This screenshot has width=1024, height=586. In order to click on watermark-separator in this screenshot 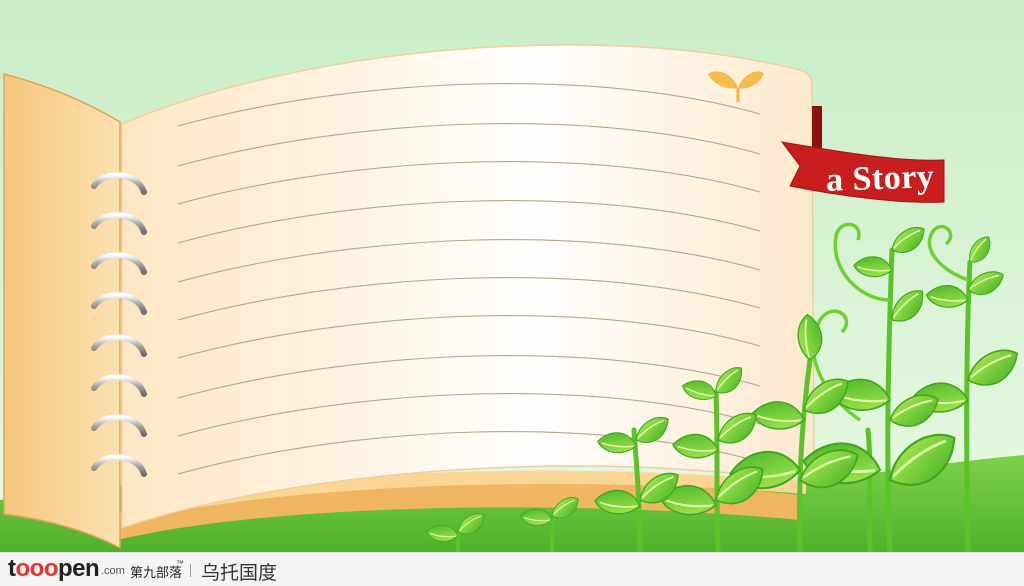, I will do `click(190, 570)`.